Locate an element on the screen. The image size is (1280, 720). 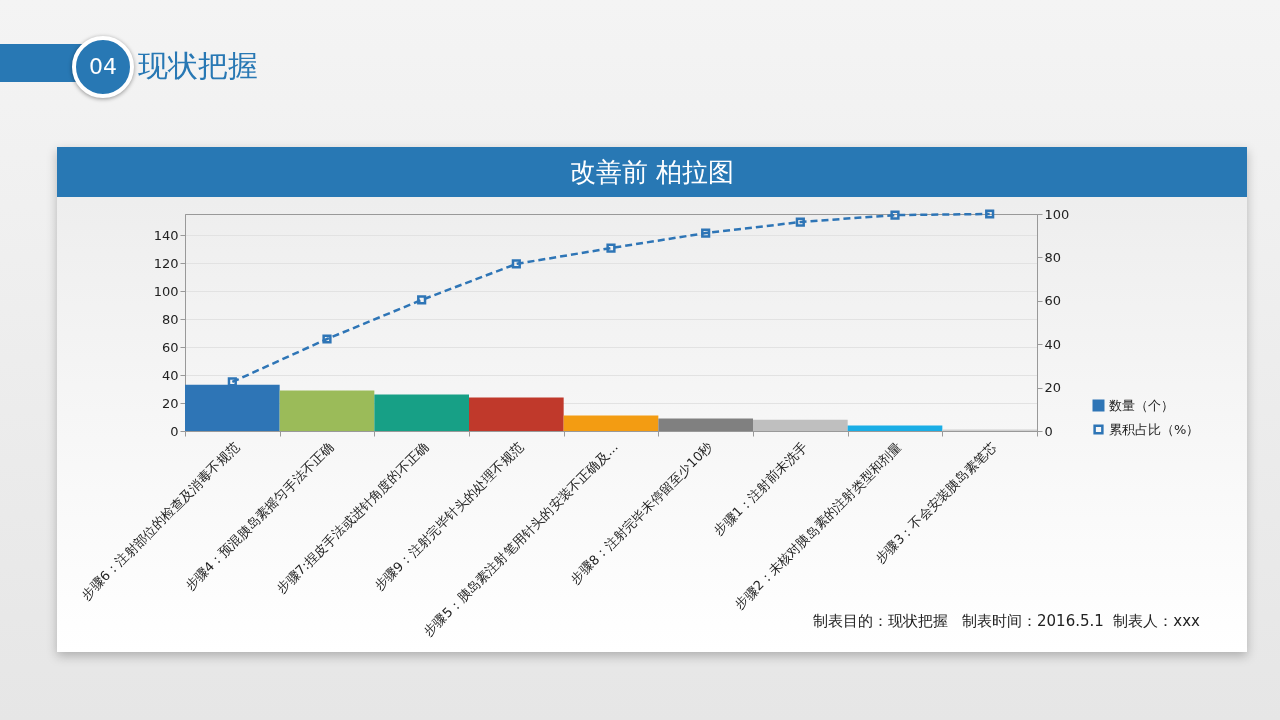
text: 04 is located at coordinates (103, 67).